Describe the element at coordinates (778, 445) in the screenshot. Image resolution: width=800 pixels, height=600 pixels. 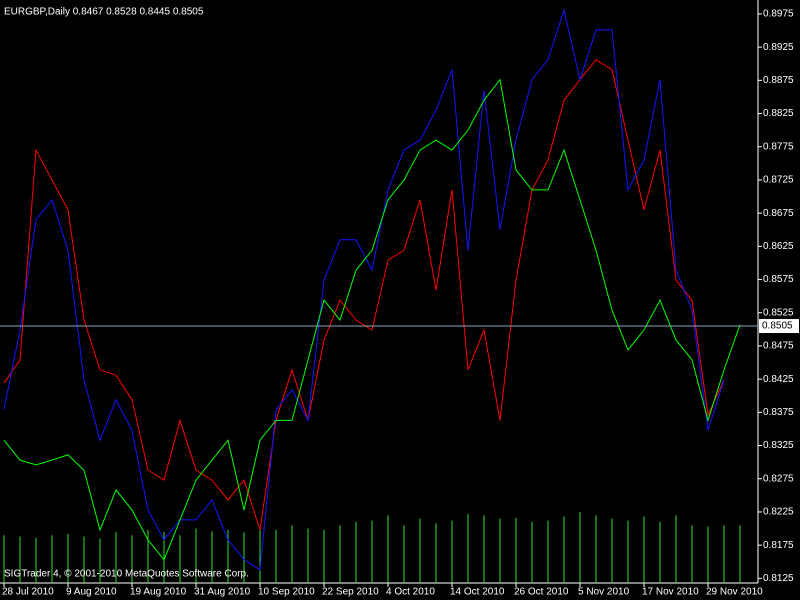
I see `y-tick-label: 0.8325` at that location.